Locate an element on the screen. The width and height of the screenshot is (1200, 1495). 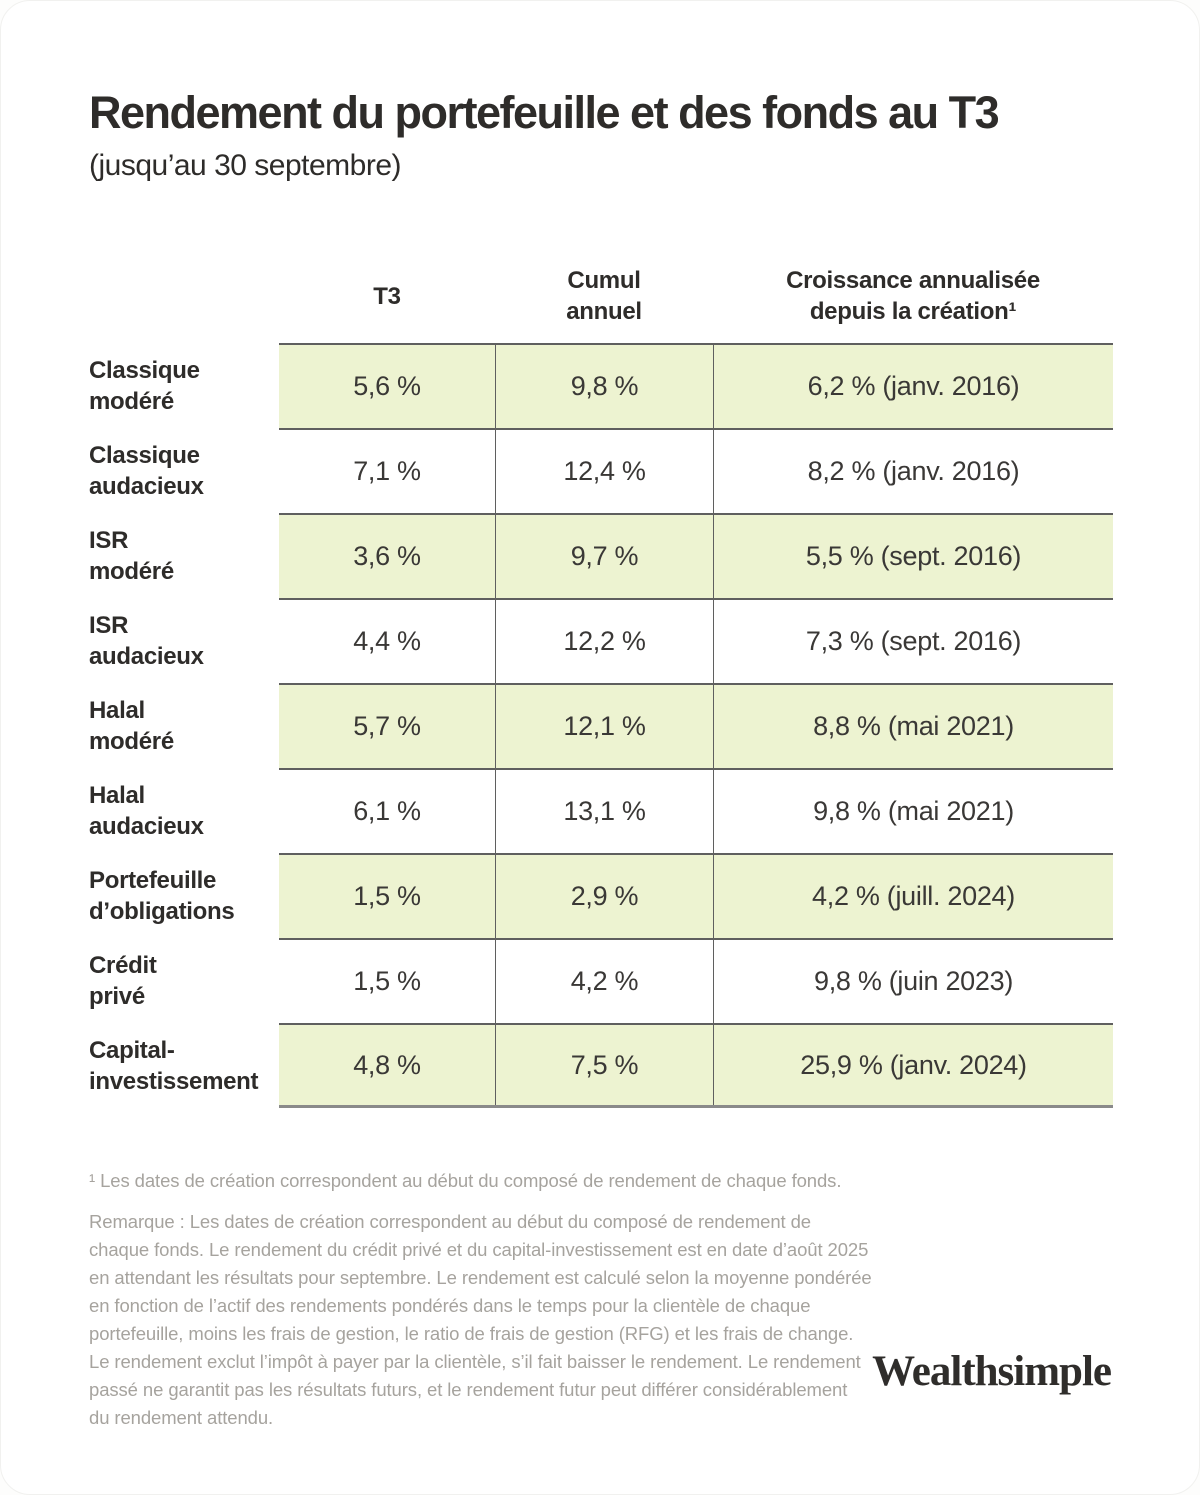
cell-cumul-annuel: 9,8 % is located at coordinates (604, 386).